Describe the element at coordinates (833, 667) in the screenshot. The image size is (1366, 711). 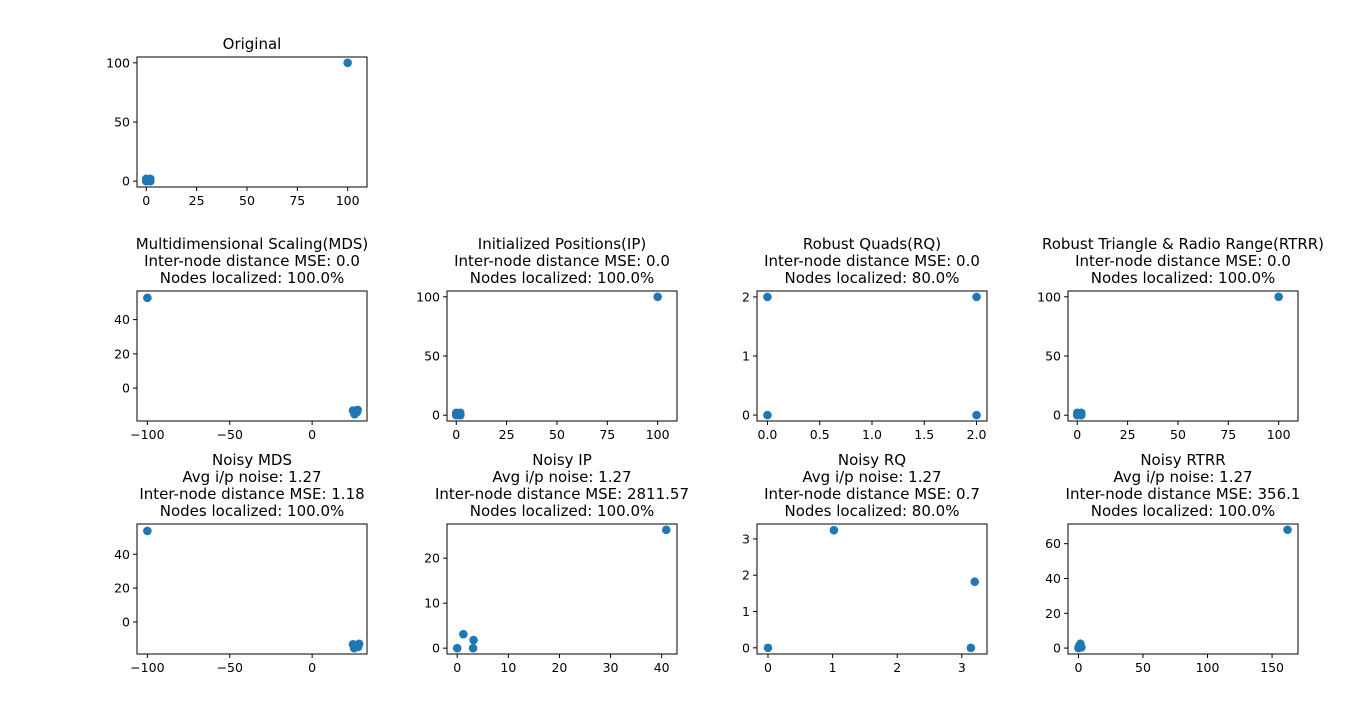
I see `x-tick-label: 1` at that location.